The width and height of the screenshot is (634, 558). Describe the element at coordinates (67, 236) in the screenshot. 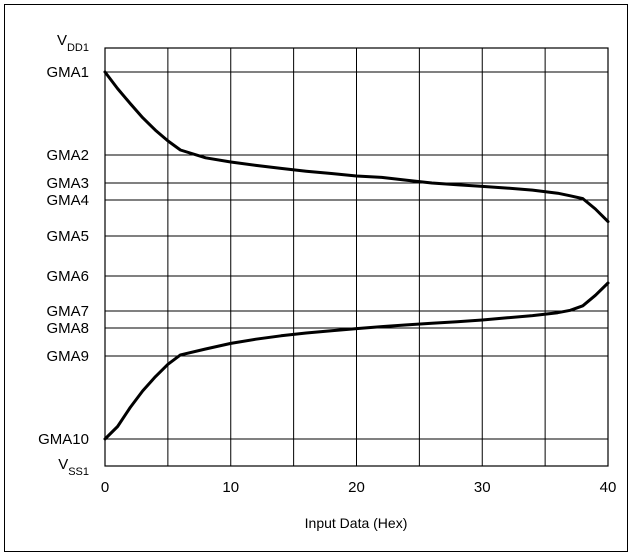

I see `y-level-label: GMA5` at that location.